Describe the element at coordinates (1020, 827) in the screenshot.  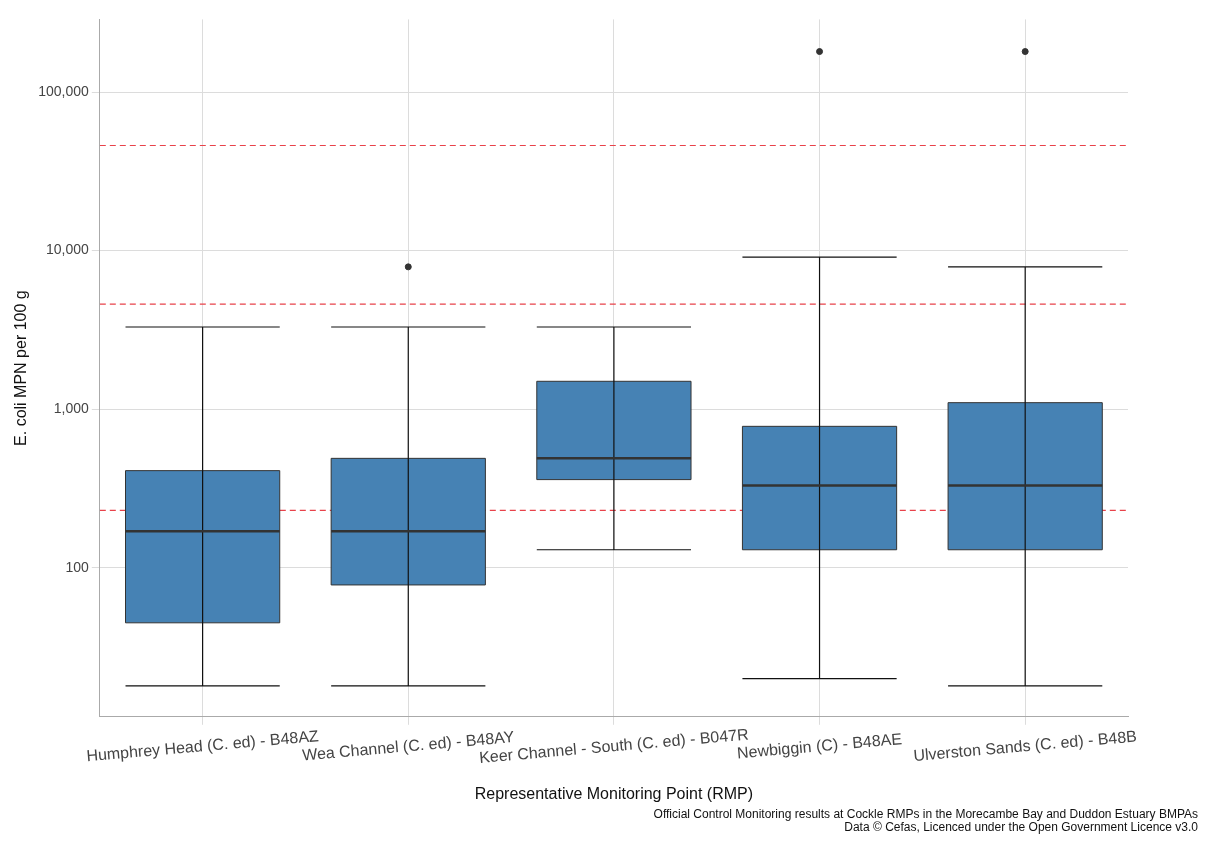
I see `text: Data © Cefas, Licenced under the Open Government Licence v3.0` at that location.